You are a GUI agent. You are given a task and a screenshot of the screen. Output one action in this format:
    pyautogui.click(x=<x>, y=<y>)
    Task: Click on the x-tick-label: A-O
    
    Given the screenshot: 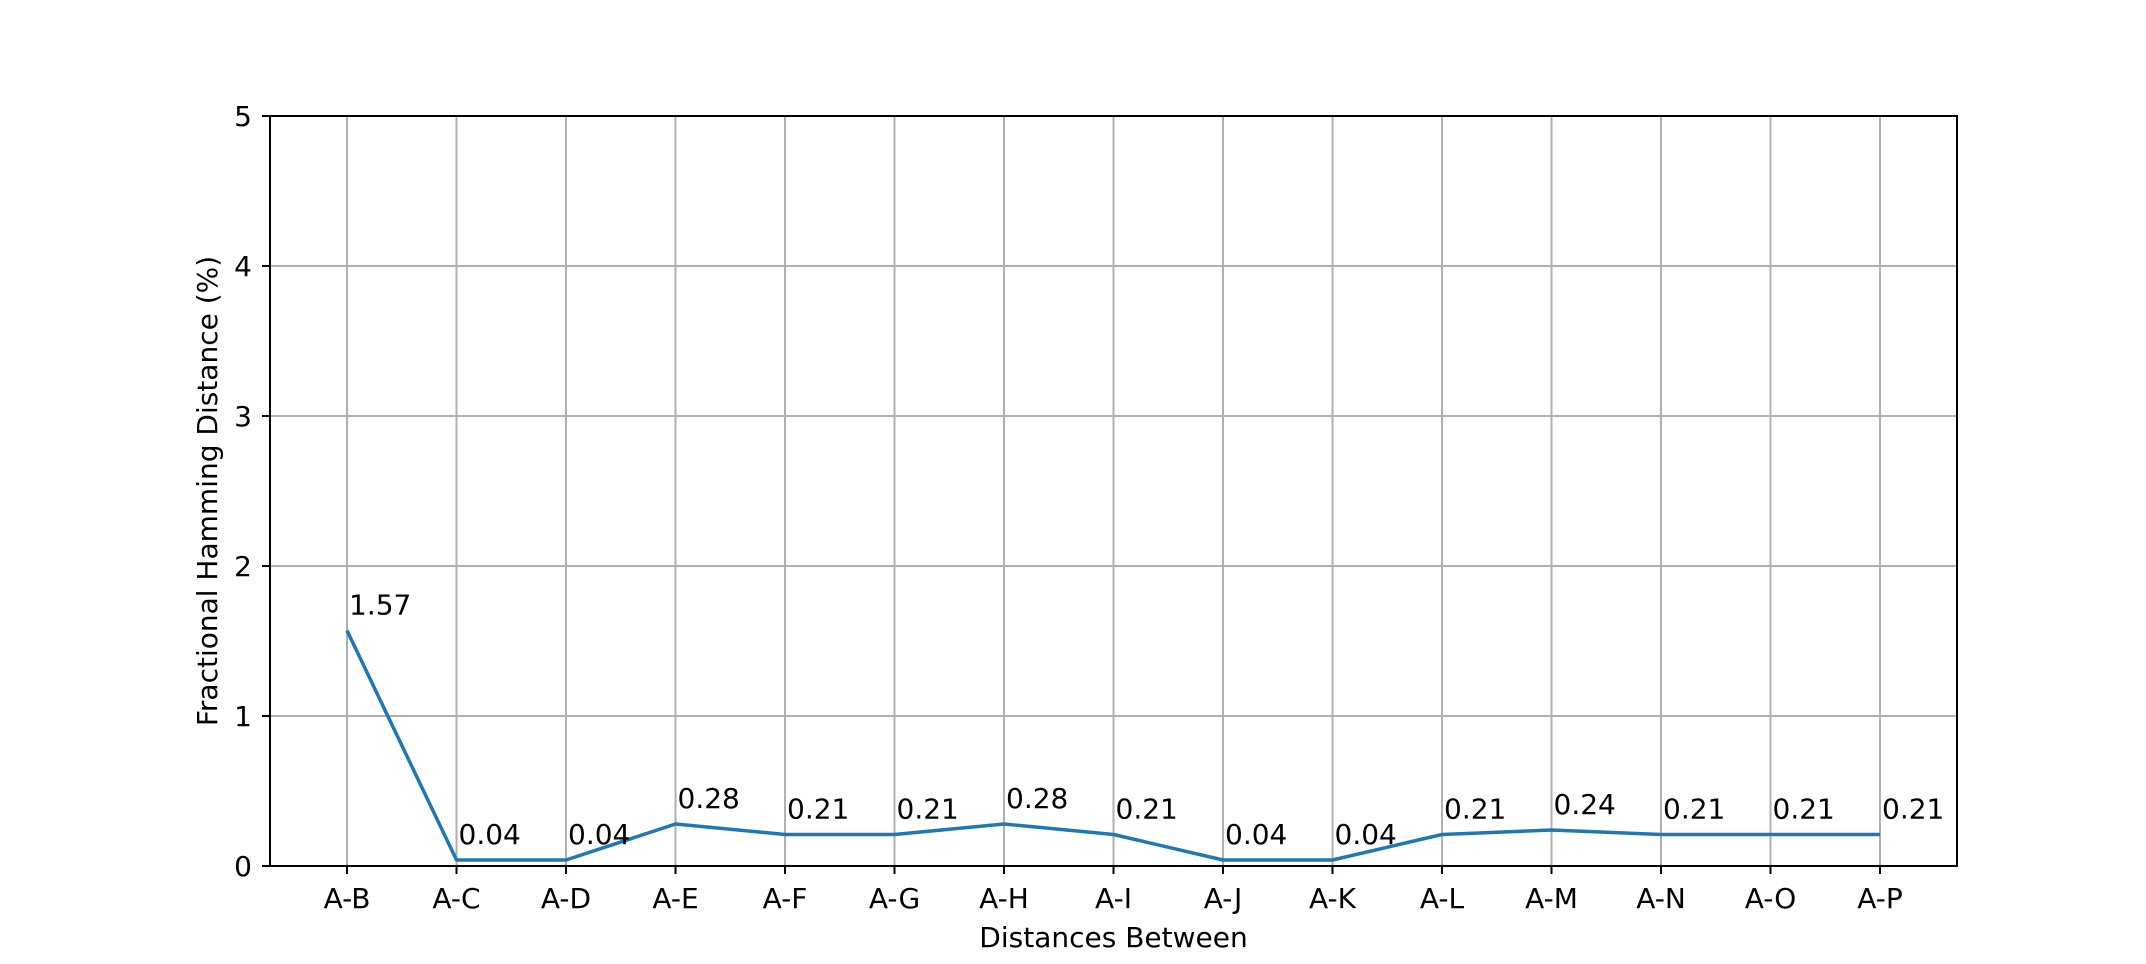 What is the action you would take?
    pyautogui.click(x=1770, y=898)
    